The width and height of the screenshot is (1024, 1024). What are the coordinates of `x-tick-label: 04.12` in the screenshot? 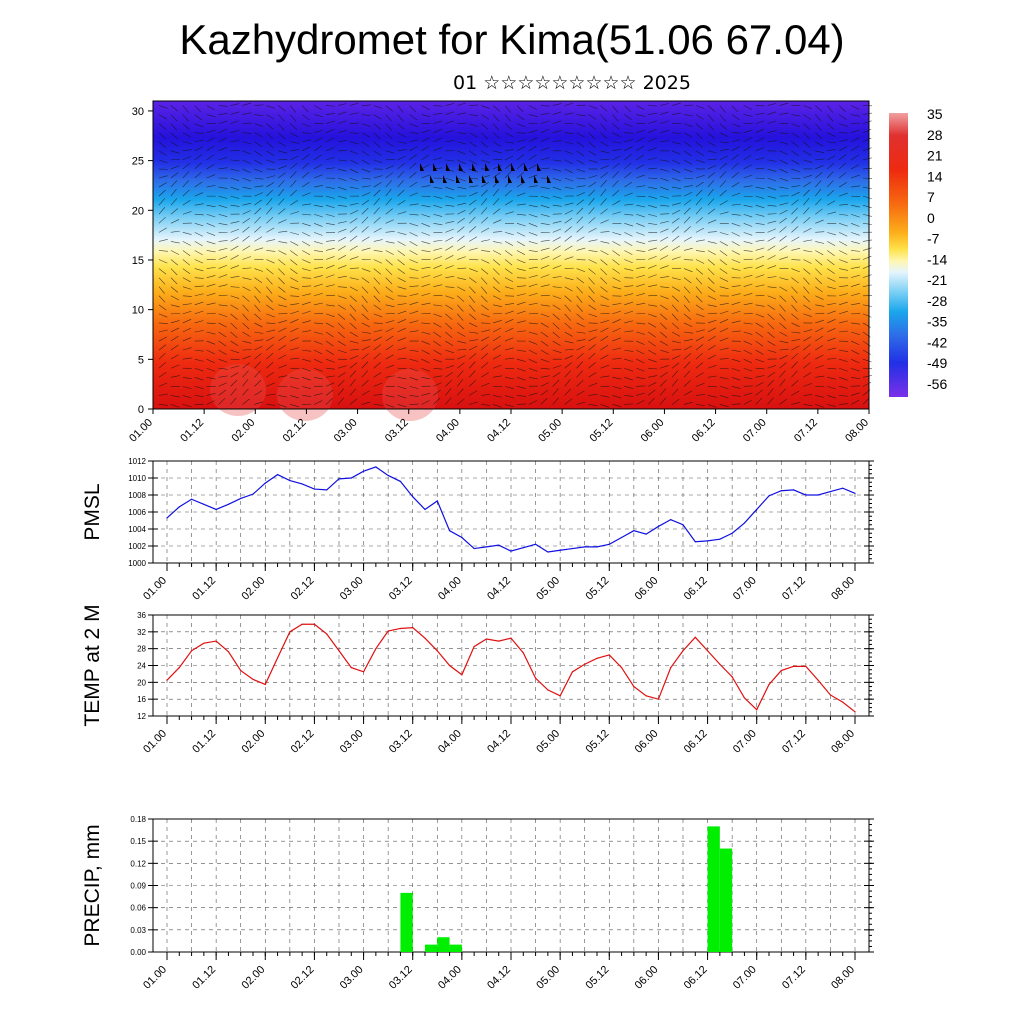 It's located at (499, 742).